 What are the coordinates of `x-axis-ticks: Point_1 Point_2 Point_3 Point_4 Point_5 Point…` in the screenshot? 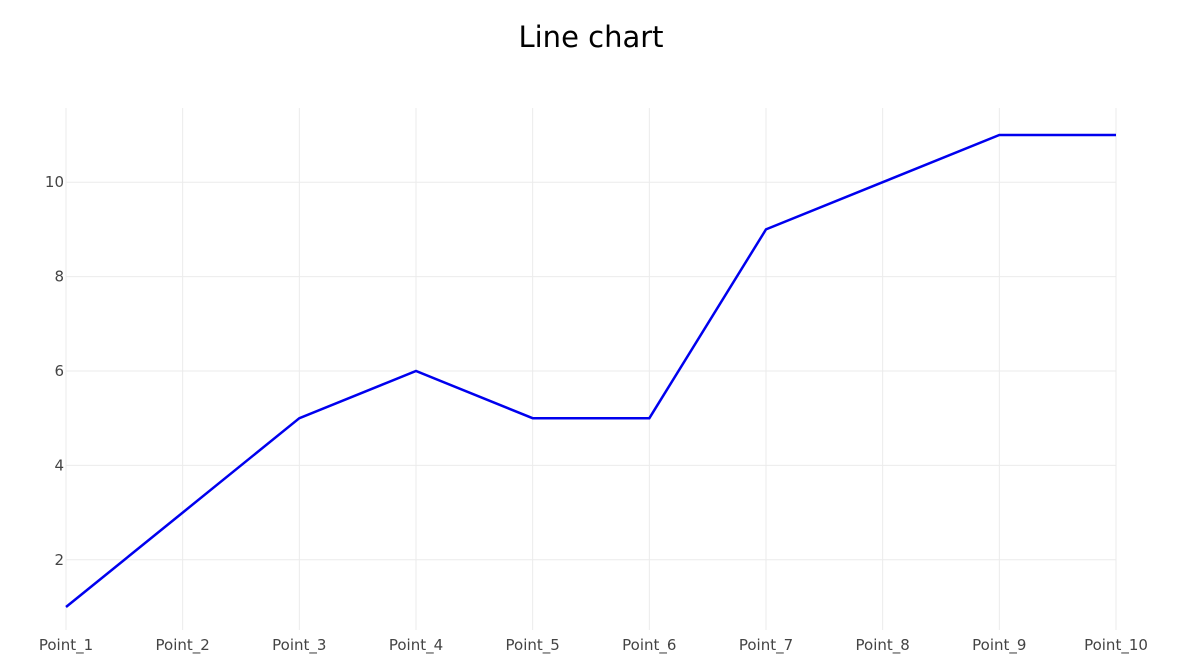 It's located at (593, 645).